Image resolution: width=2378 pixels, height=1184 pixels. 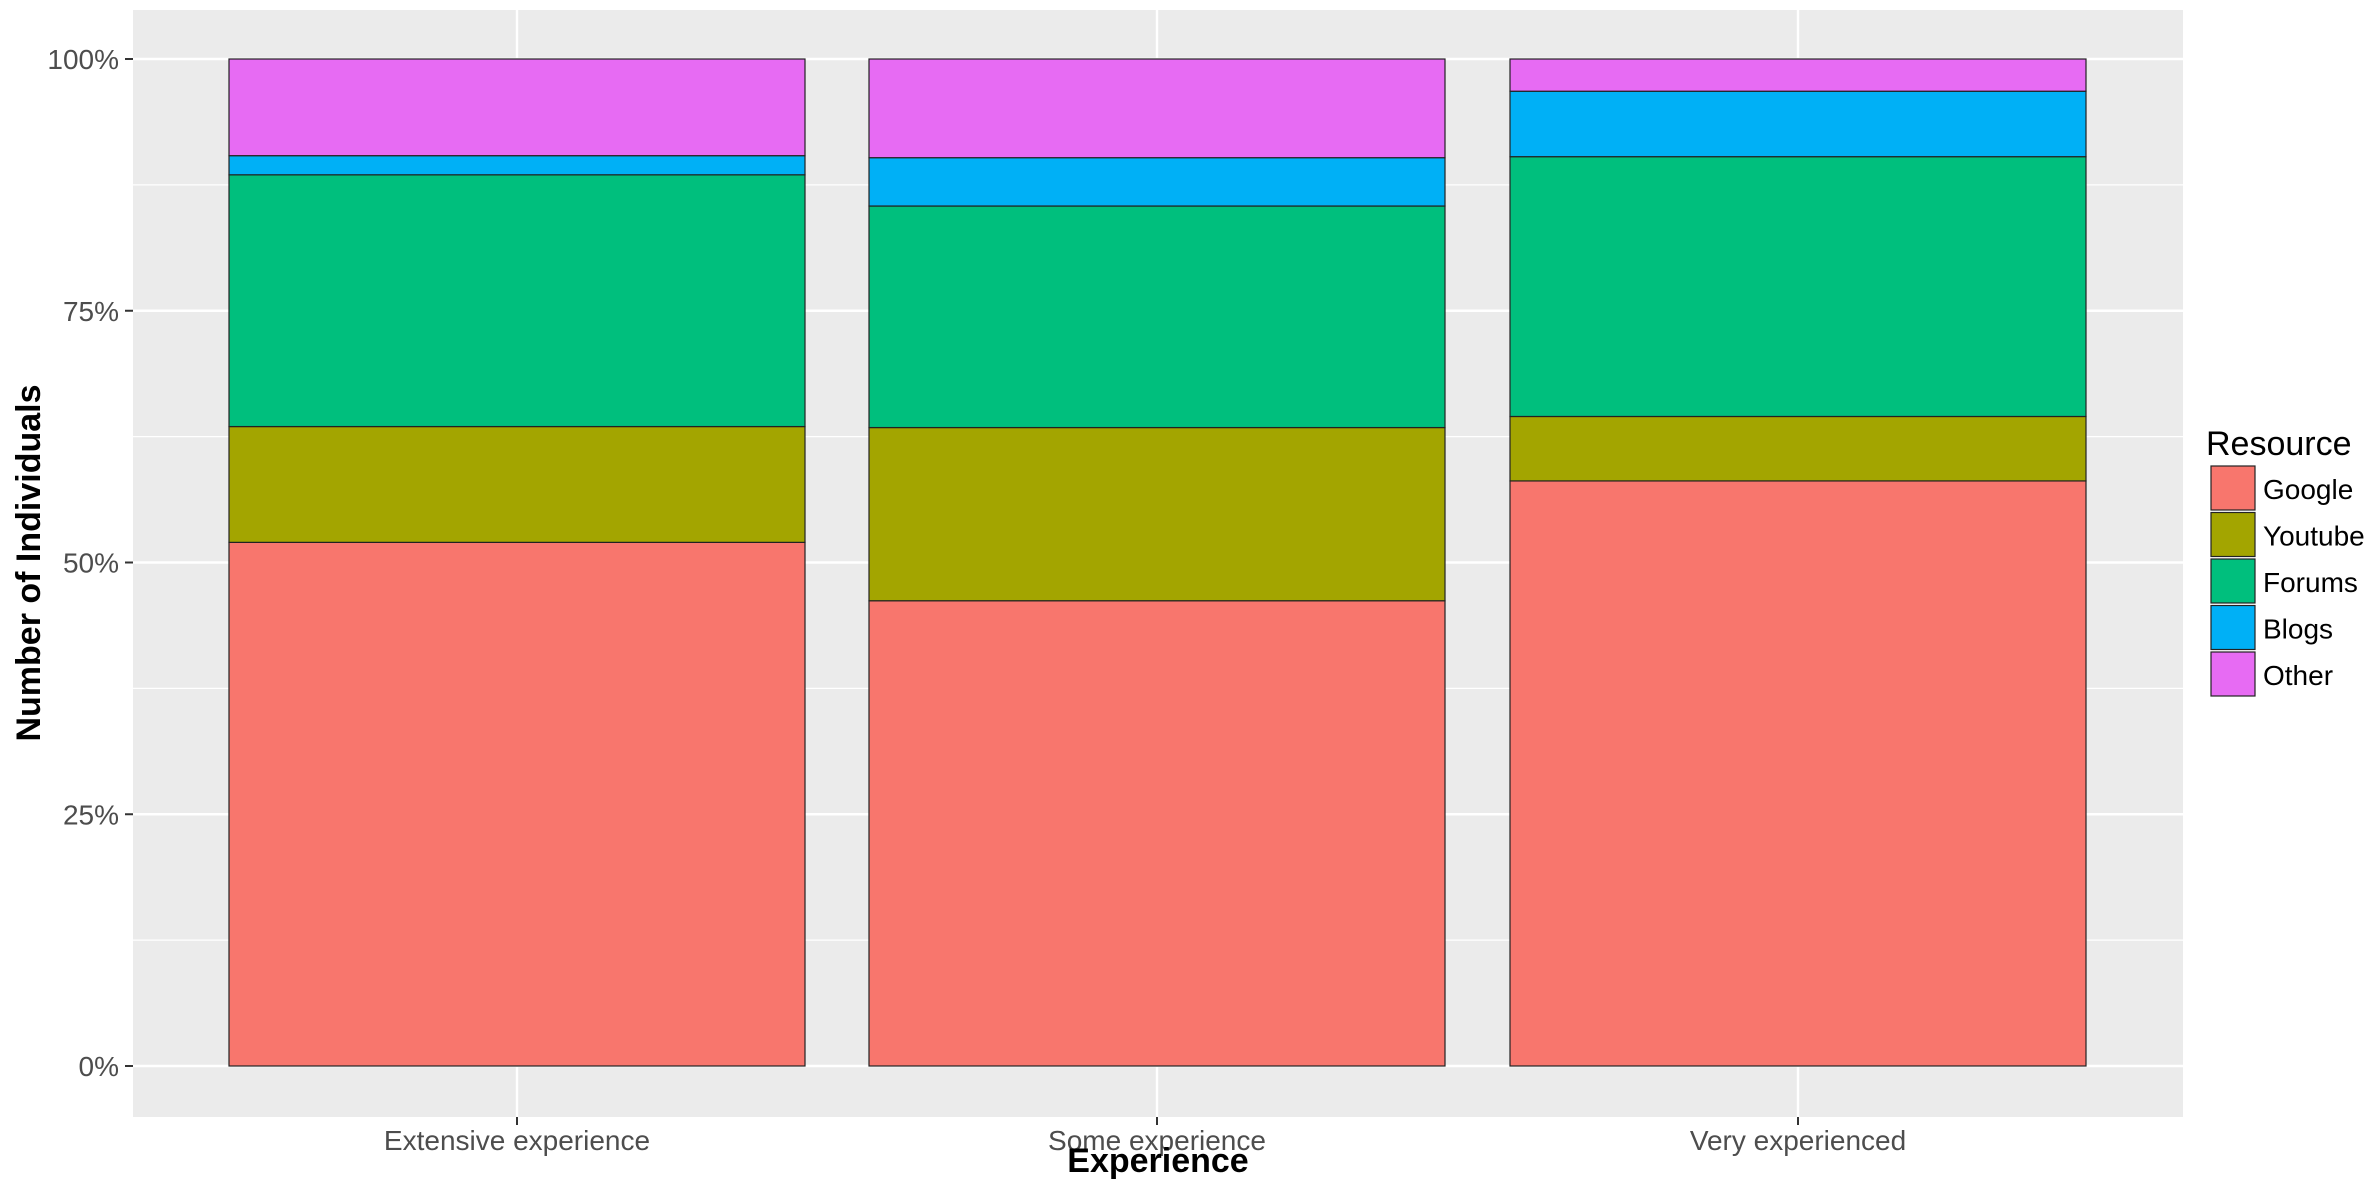 I want to click on y-tick-label: 75%, so click(x=91, y=311).